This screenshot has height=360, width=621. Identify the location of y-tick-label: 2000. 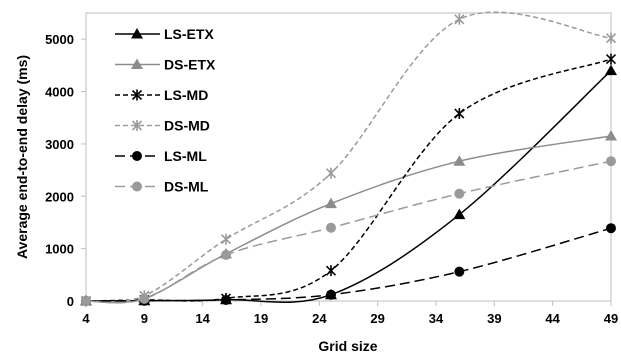
(59, 196).